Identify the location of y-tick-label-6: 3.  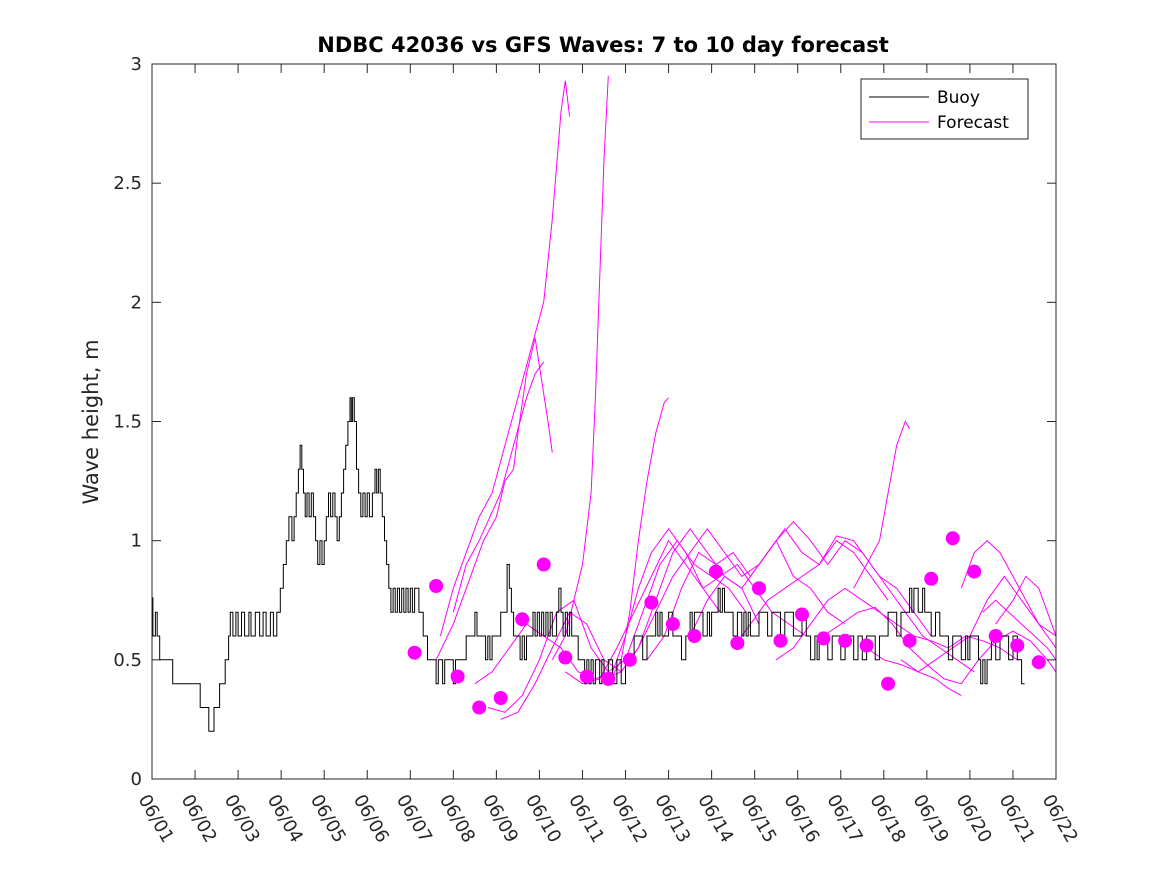
(136, 64).